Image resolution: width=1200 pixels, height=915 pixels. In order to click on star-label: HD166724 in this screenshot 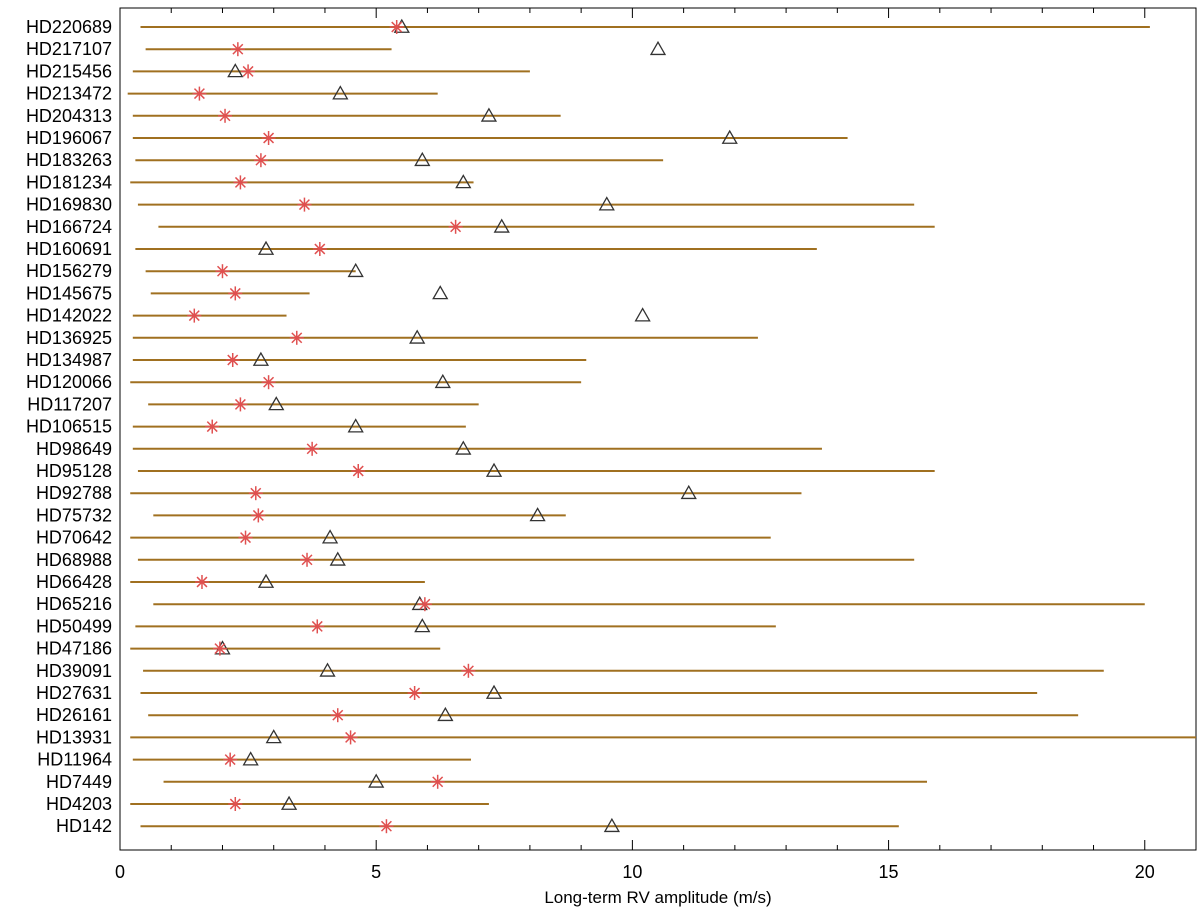, I will do `click(69, 227)`.